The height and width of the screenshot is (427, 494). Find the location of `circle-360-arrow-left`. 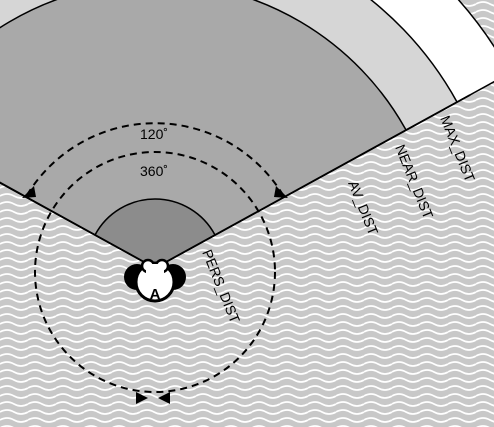

circle-360-arrow-left is located at coordinates (142, 398).